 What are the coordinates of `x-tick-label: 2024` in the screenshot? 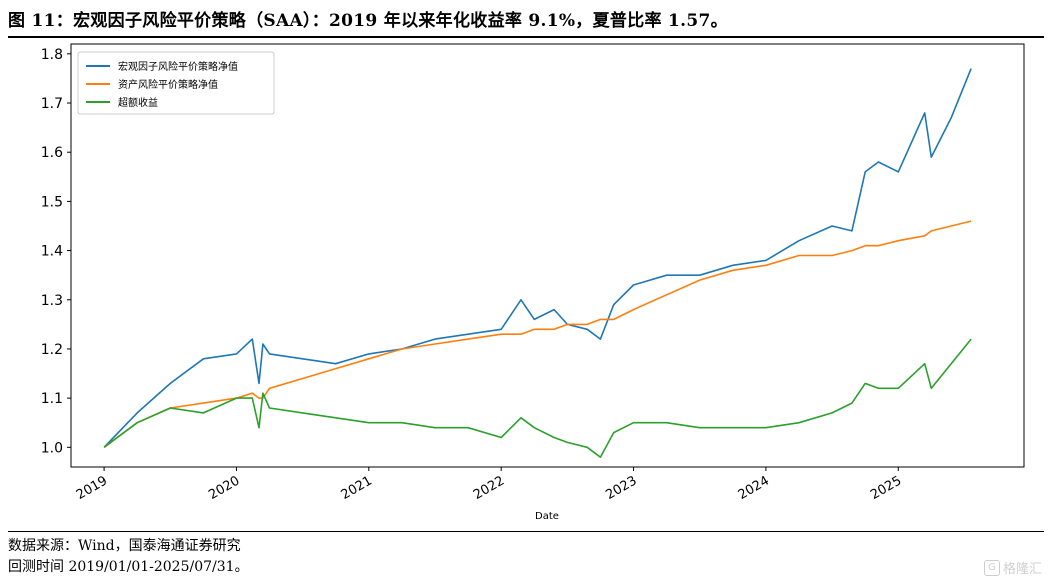 It's located at (754, 488).